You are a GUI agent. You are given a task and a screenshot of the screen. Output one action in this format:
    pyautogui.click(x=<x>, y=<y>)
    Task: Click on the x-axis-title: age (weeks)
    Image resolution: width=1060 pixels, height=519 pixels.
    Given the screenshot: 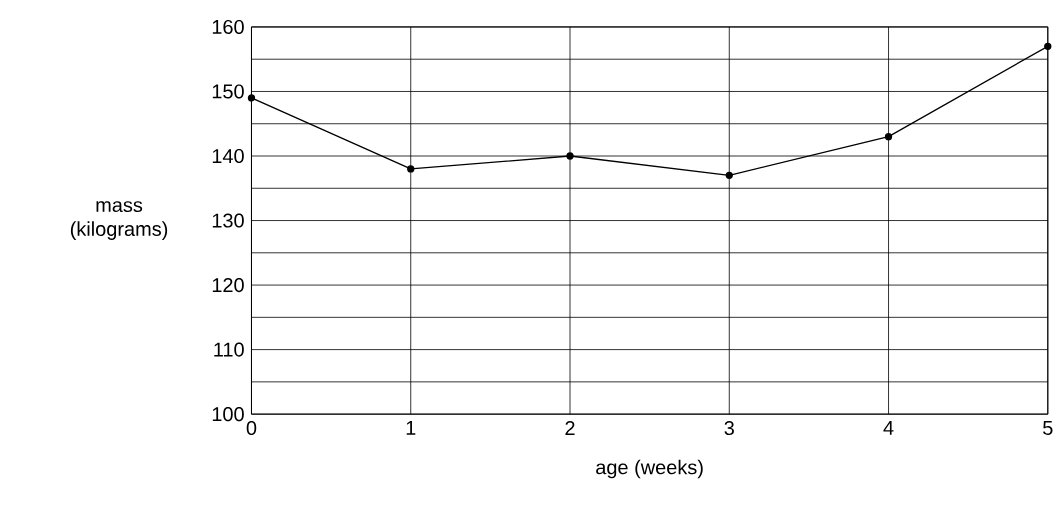 What is the action you would take?
    pyautogui.click(x=649, y=469)
    